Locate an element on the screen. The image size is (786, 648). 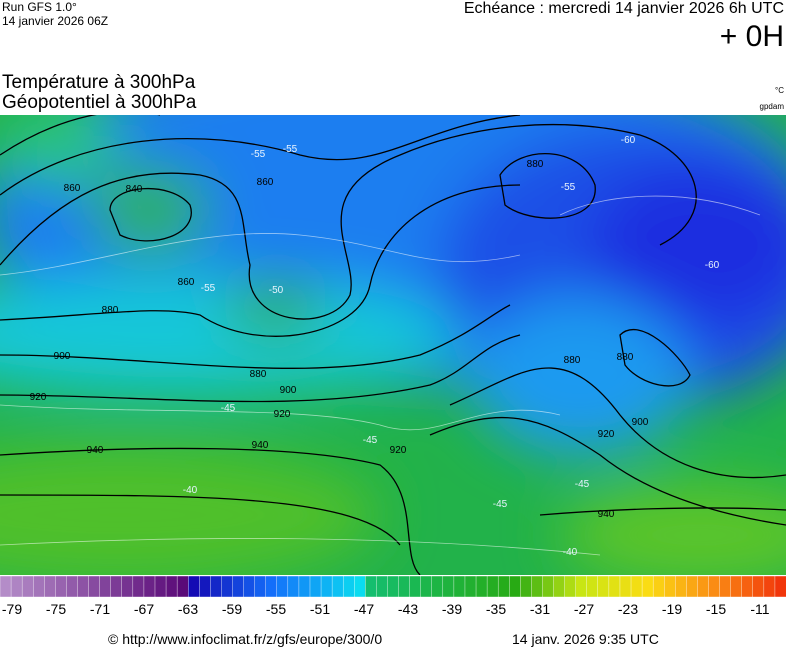
colorbar-label: -75 is located at coordinates (56, 608).